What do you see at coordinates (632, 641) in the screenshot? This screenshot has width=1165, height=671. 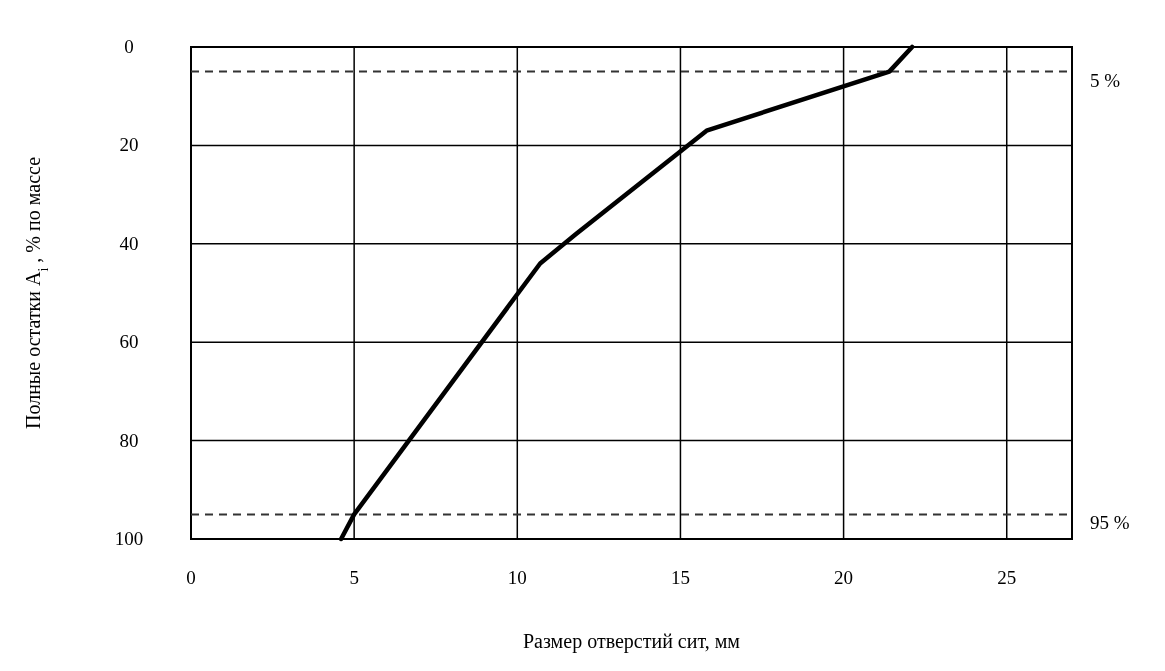 I see `x-axis-title: Размер отверстий сит, мм` at bounding box center [632, 641].